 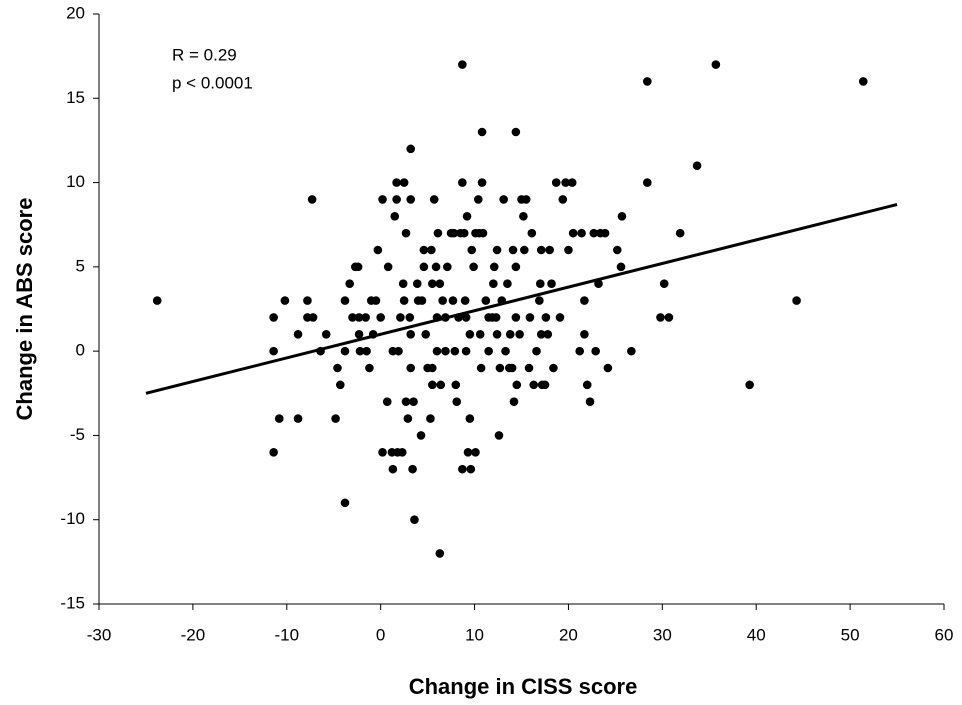 I want to click on x-tick-label: 10, so click(x=474, y=634).